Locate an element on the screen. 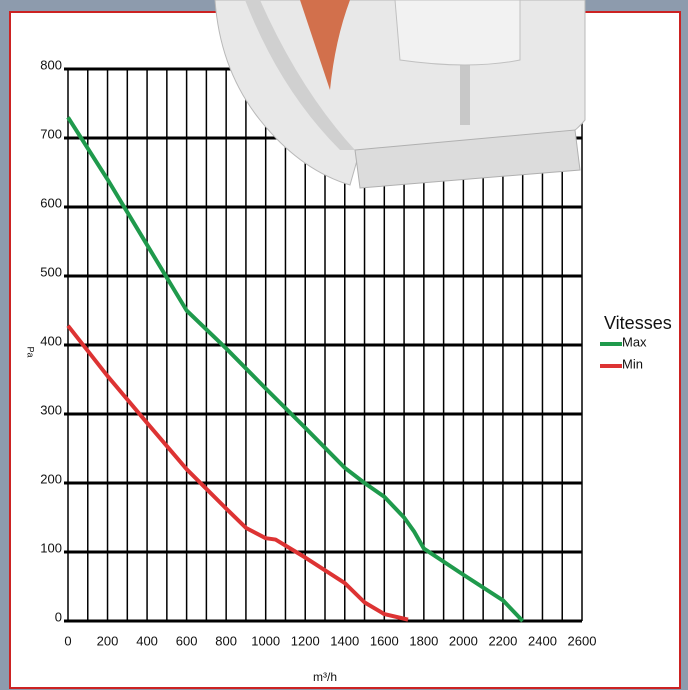 Image resolution: width=688 pixels, height=690 pixels. y-tick-label: 600 is located at coordinates (51, 202).